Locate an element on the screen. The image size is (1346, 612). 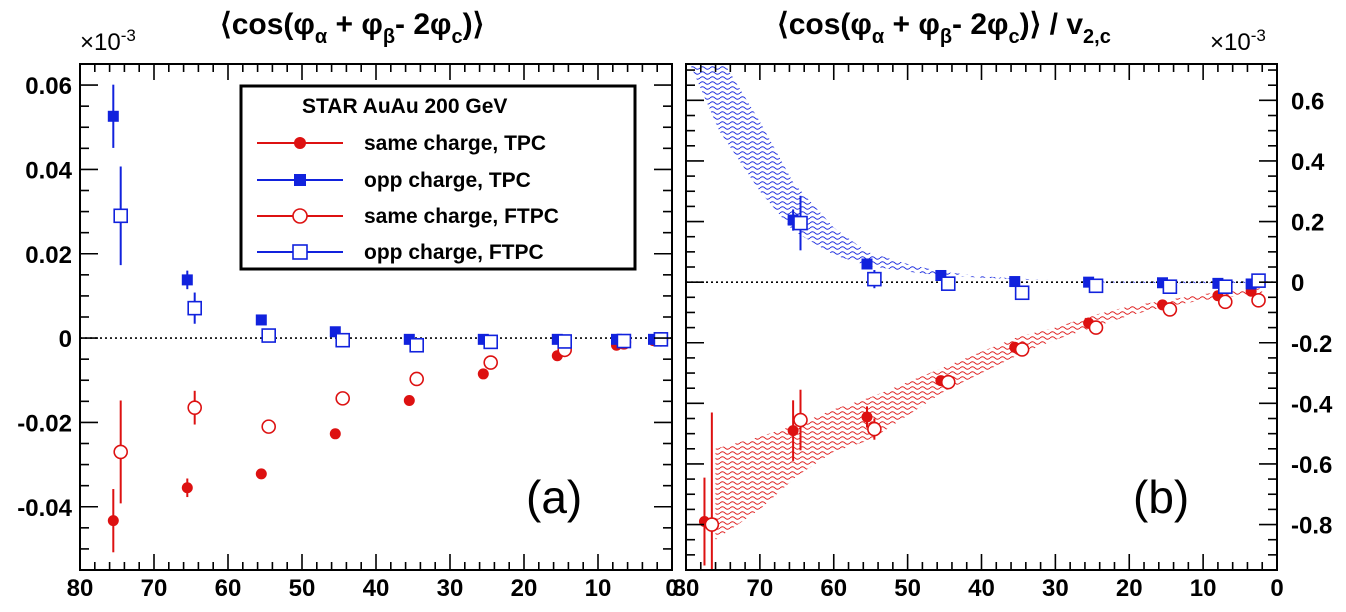
legend-entry-same-ftpc: same charge, FTPC is located at coordinates (408, 216).